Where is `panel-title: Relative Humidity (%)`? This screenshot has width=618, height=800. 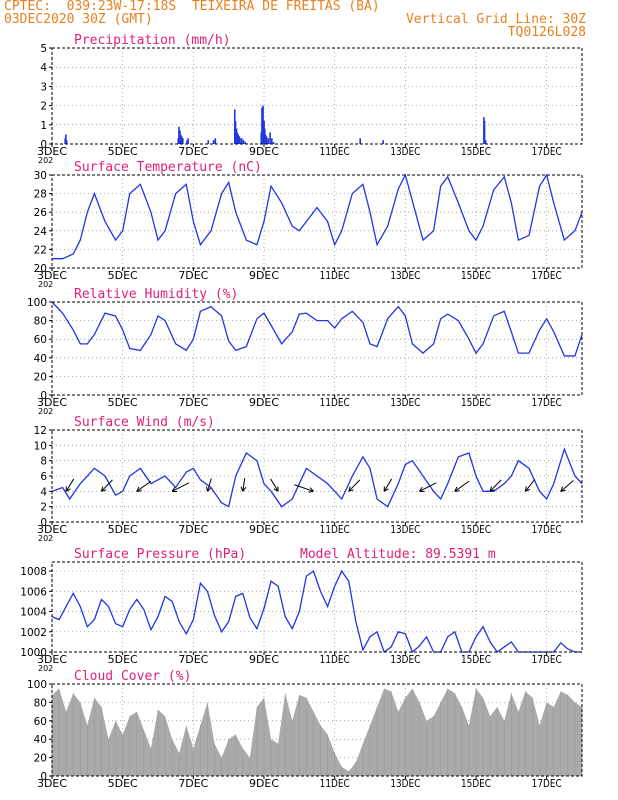 panel-title: Relative Humidity (%) is located at coordinates (156, 294).